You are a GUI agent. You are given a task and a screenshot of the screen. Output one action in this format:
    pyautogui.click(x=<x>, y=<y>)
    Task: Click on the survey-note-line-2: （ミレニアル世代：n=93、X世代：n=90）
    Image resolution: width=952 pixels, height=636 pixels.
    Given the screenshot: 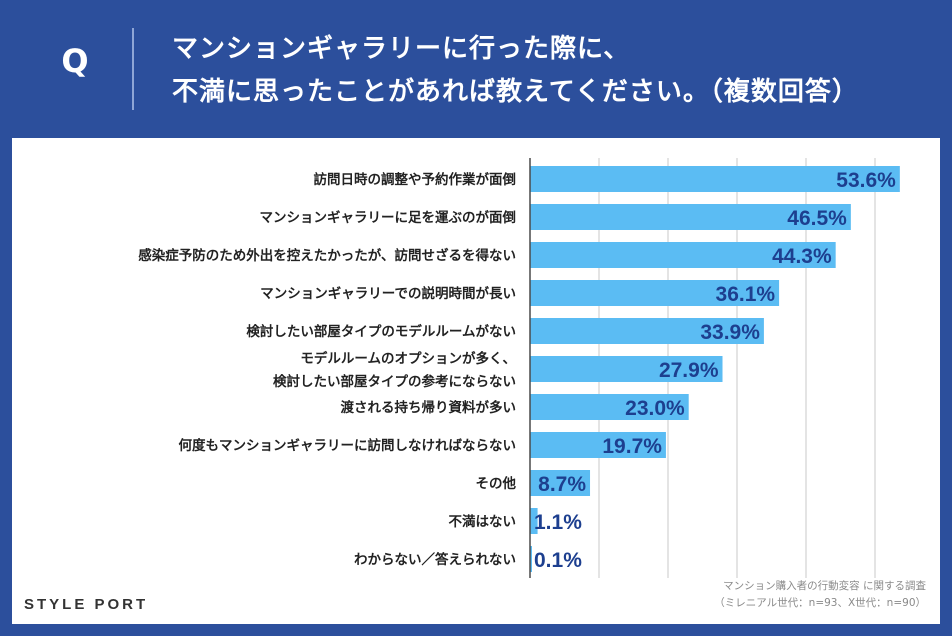 What is the action you would take?
    pyautogui.click(x=820, y=603)
    